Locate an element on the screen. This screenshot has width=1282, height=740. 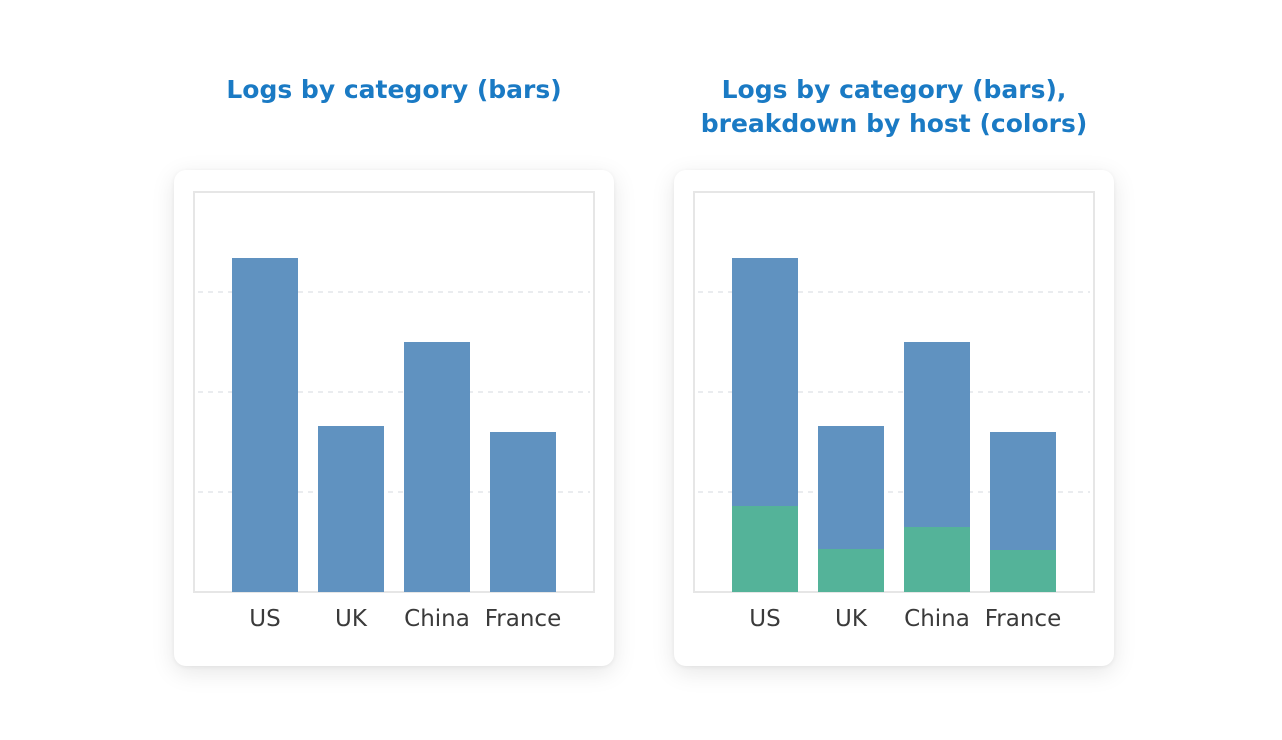
right-chart-x-tick-label: US is located at coordinates (764, 619).